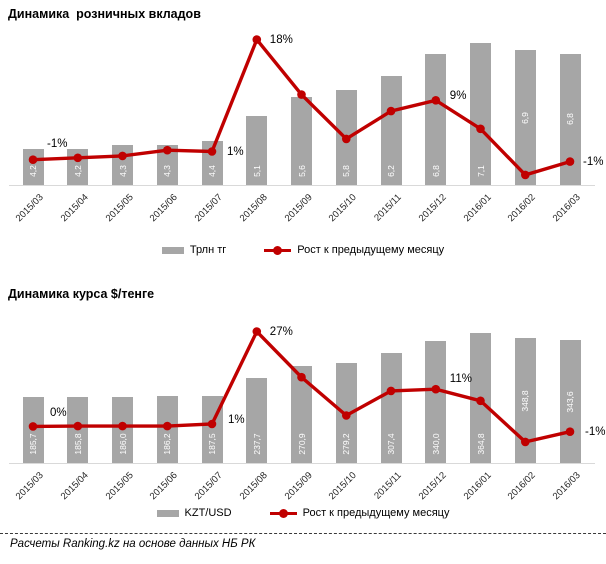 The image size is (606, 564). What do you see at coordinates (388, 208) in the screenshot?
I see `x-axis-label: 2015/11` at bounding box center [388, 208].